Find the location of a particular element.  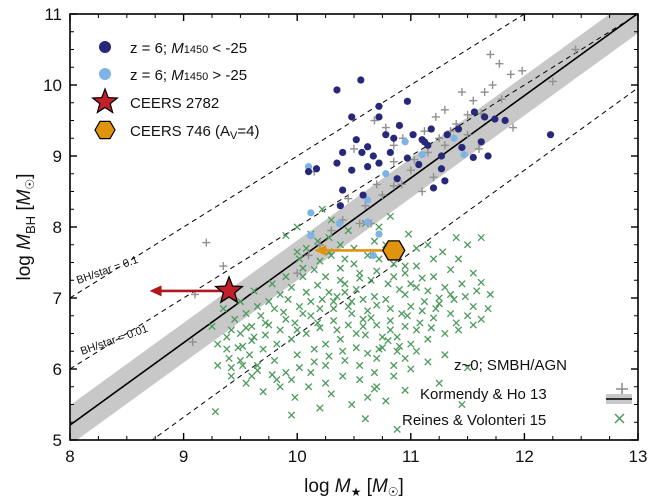

ratio-line-label-0.01: BH/star = 0.01 is located at coordinates (114, 340).